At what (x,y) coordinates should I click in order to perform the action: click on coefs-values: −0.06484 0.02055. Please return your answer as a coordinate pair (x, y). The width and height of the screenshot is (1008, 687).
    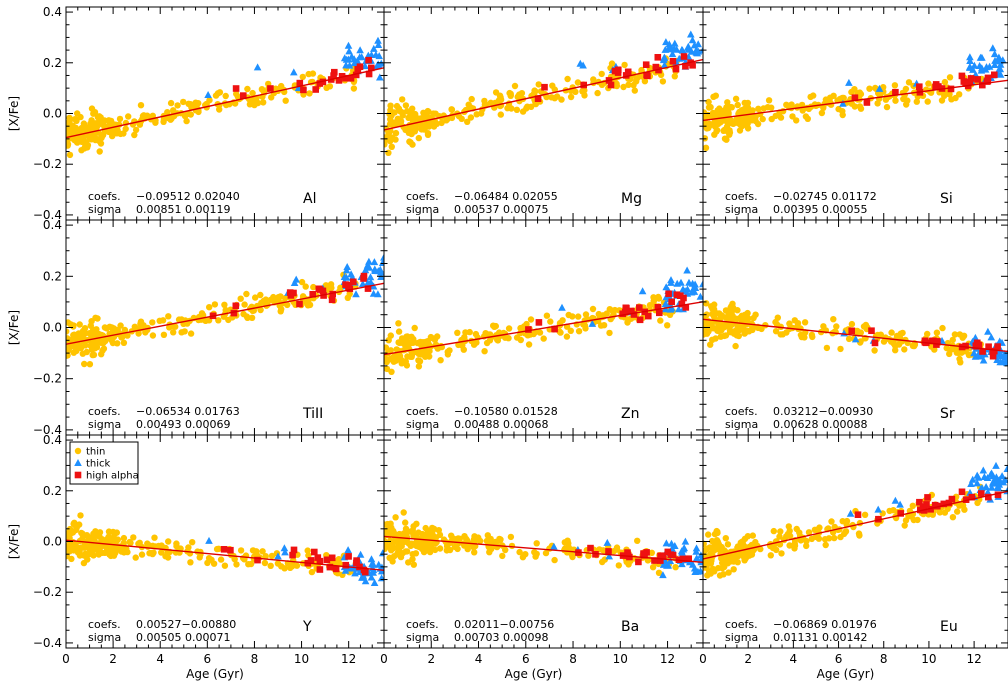
    Looking at the image, I should click on (506, 196).